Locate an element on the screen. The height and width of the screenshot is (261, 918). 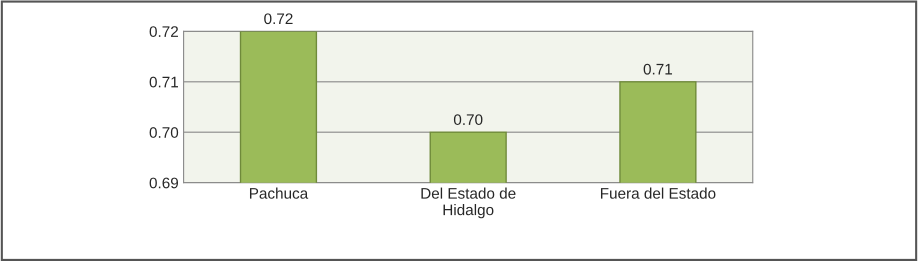
y-tick-label: 0.72 is located at coordinates (164, 32).